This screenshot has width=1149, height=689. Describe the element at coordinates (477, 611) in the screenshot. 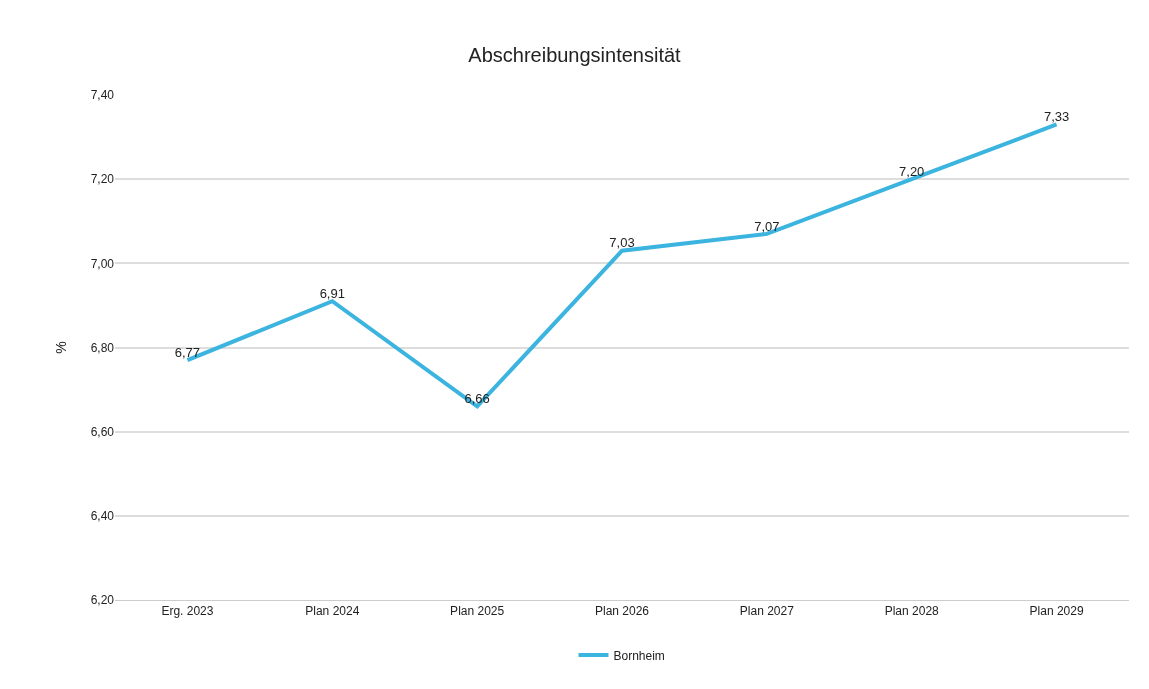

I see `x-tick-label: Plan 2025` at that location.